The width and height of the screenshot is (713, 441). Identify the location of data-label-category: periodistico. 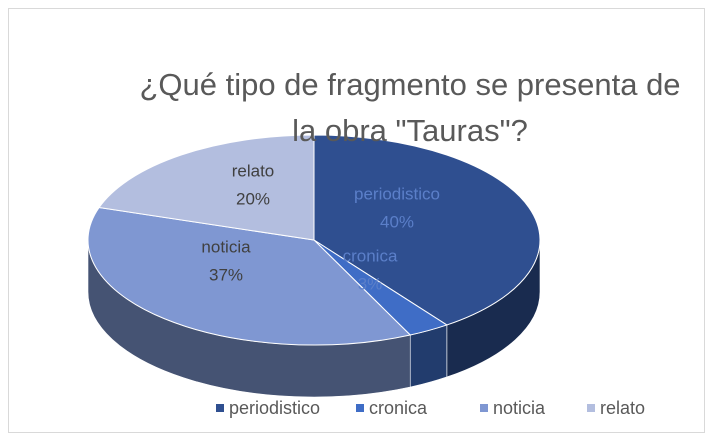
(397, 193).